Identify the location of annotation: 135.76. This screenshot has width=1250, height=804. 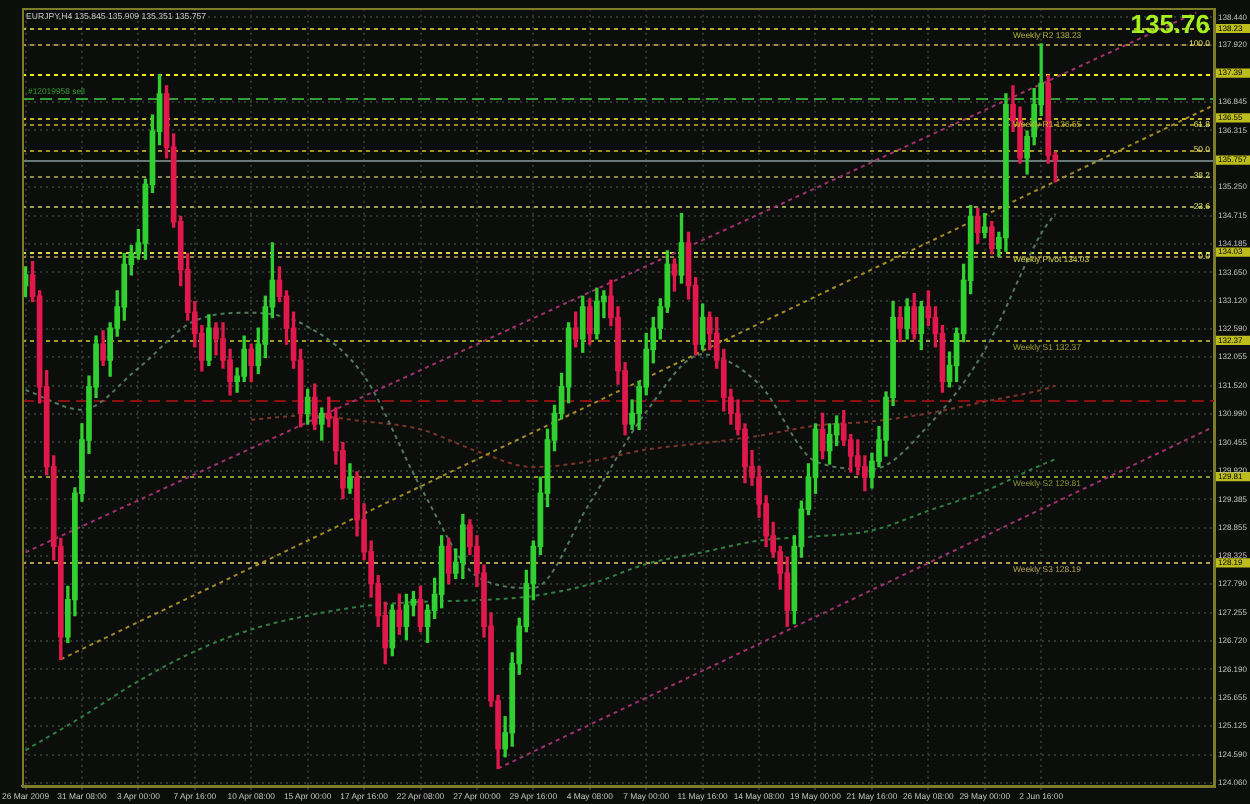
(1170, 23).